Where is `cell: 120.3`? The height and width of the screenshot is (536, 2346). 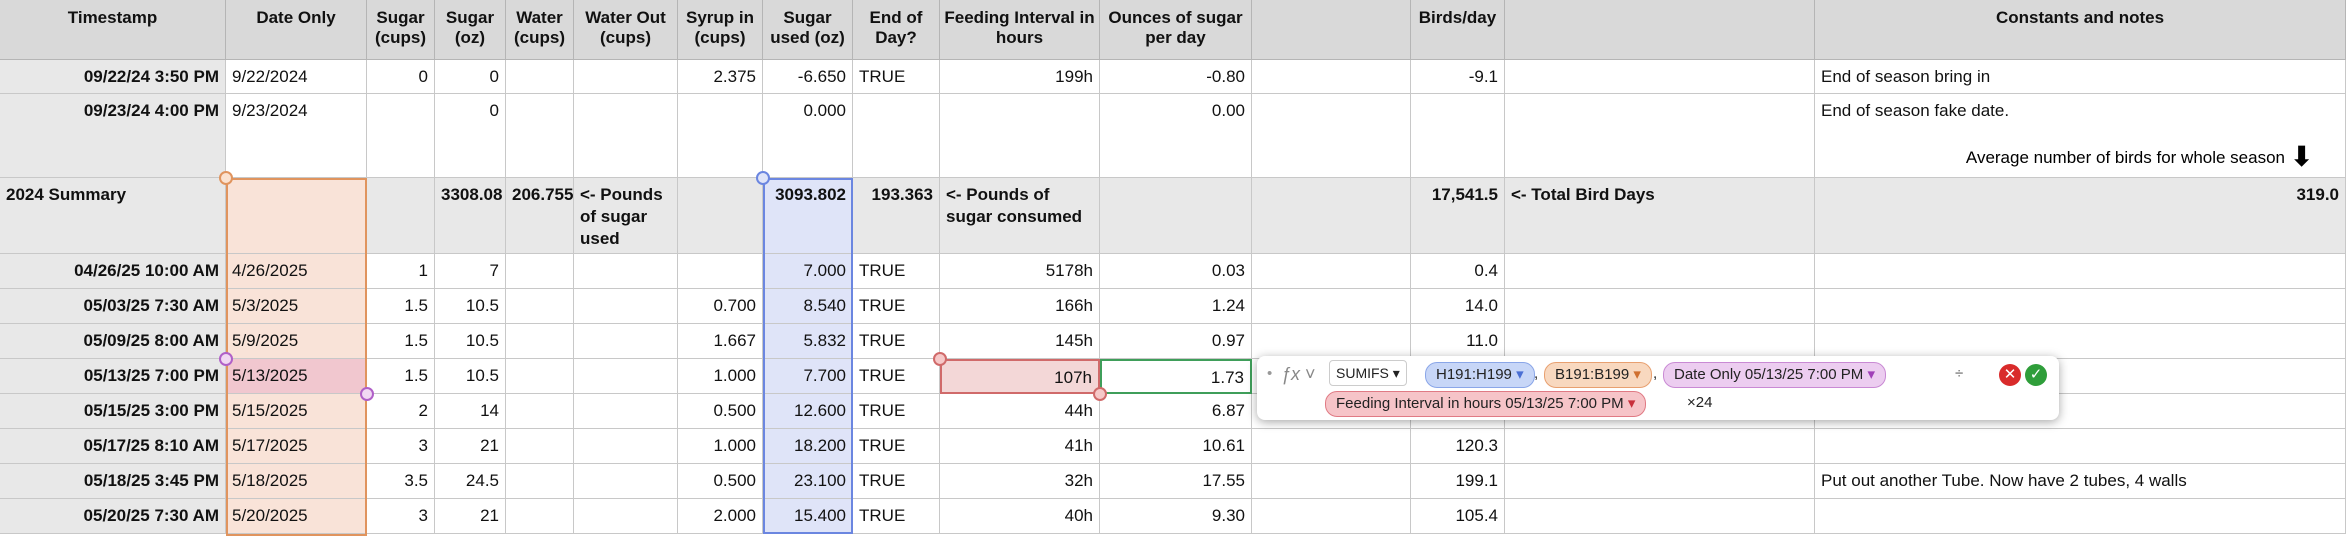
cell: 120.3 is located at coordinates (1458, 446).